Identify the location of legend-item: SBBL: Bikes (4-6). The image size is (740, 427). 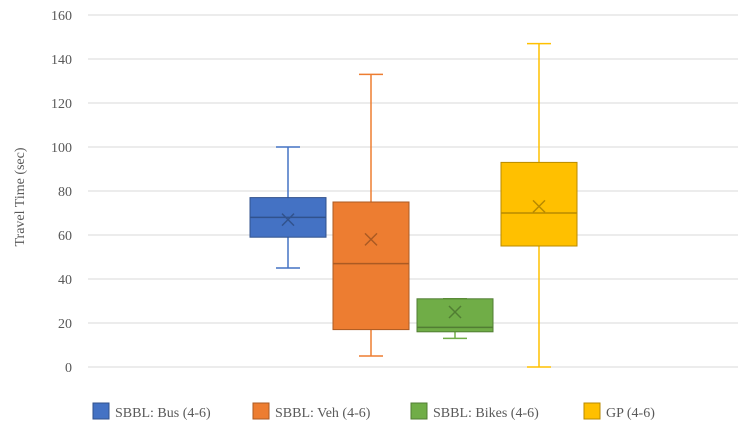
(474, 411).